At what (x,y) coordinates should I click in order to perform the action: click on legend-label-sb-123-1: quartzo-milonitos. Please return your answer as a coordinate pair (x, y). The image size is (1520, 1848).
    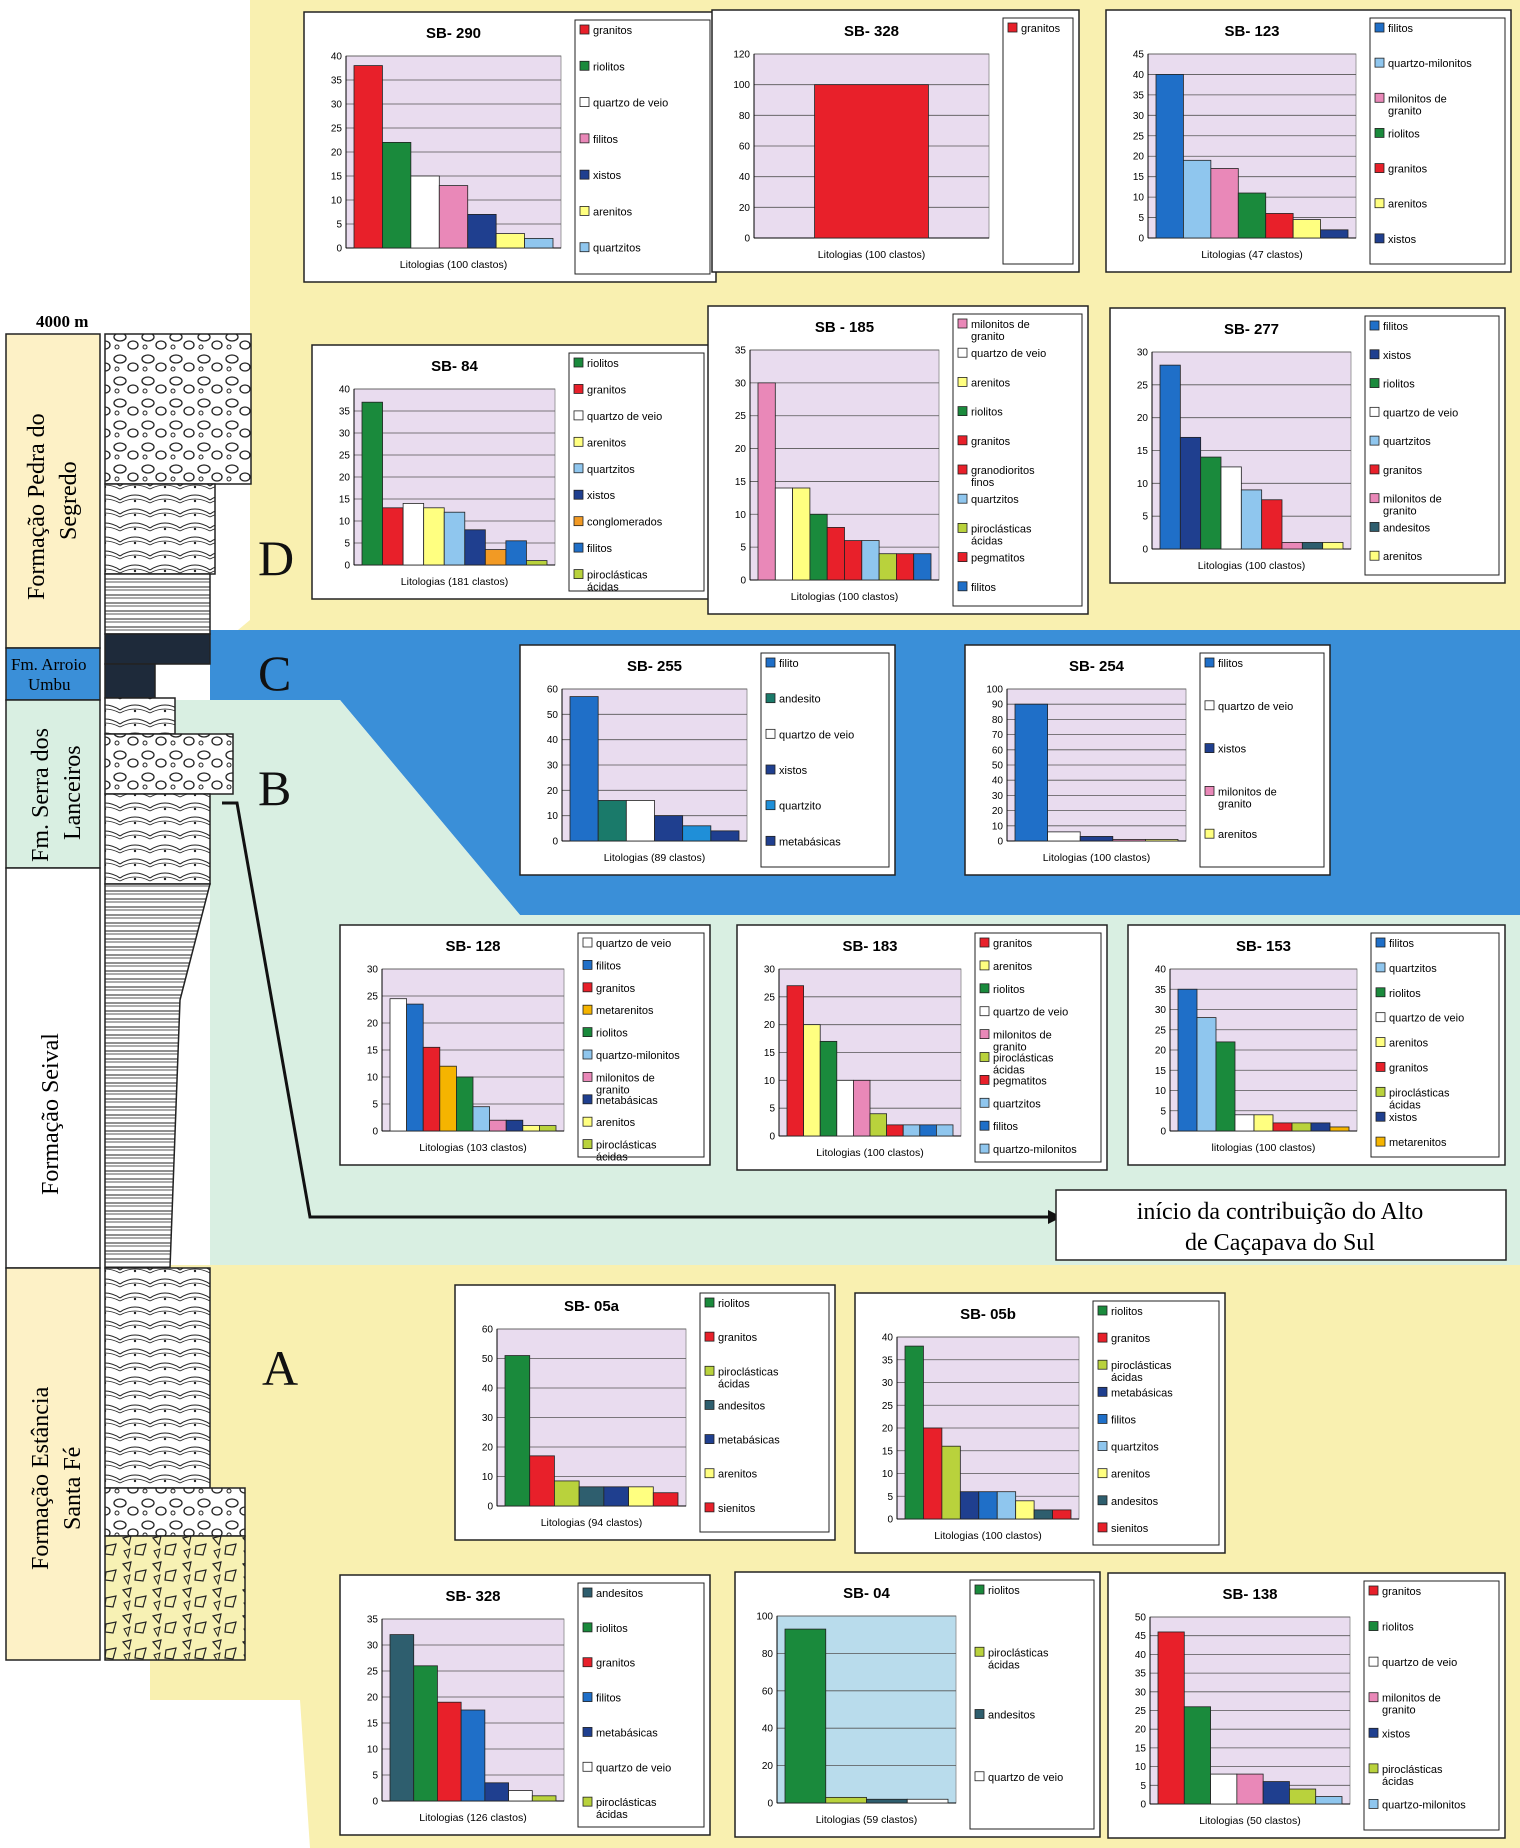
    Looking at the image, I should click on (1430, 64).